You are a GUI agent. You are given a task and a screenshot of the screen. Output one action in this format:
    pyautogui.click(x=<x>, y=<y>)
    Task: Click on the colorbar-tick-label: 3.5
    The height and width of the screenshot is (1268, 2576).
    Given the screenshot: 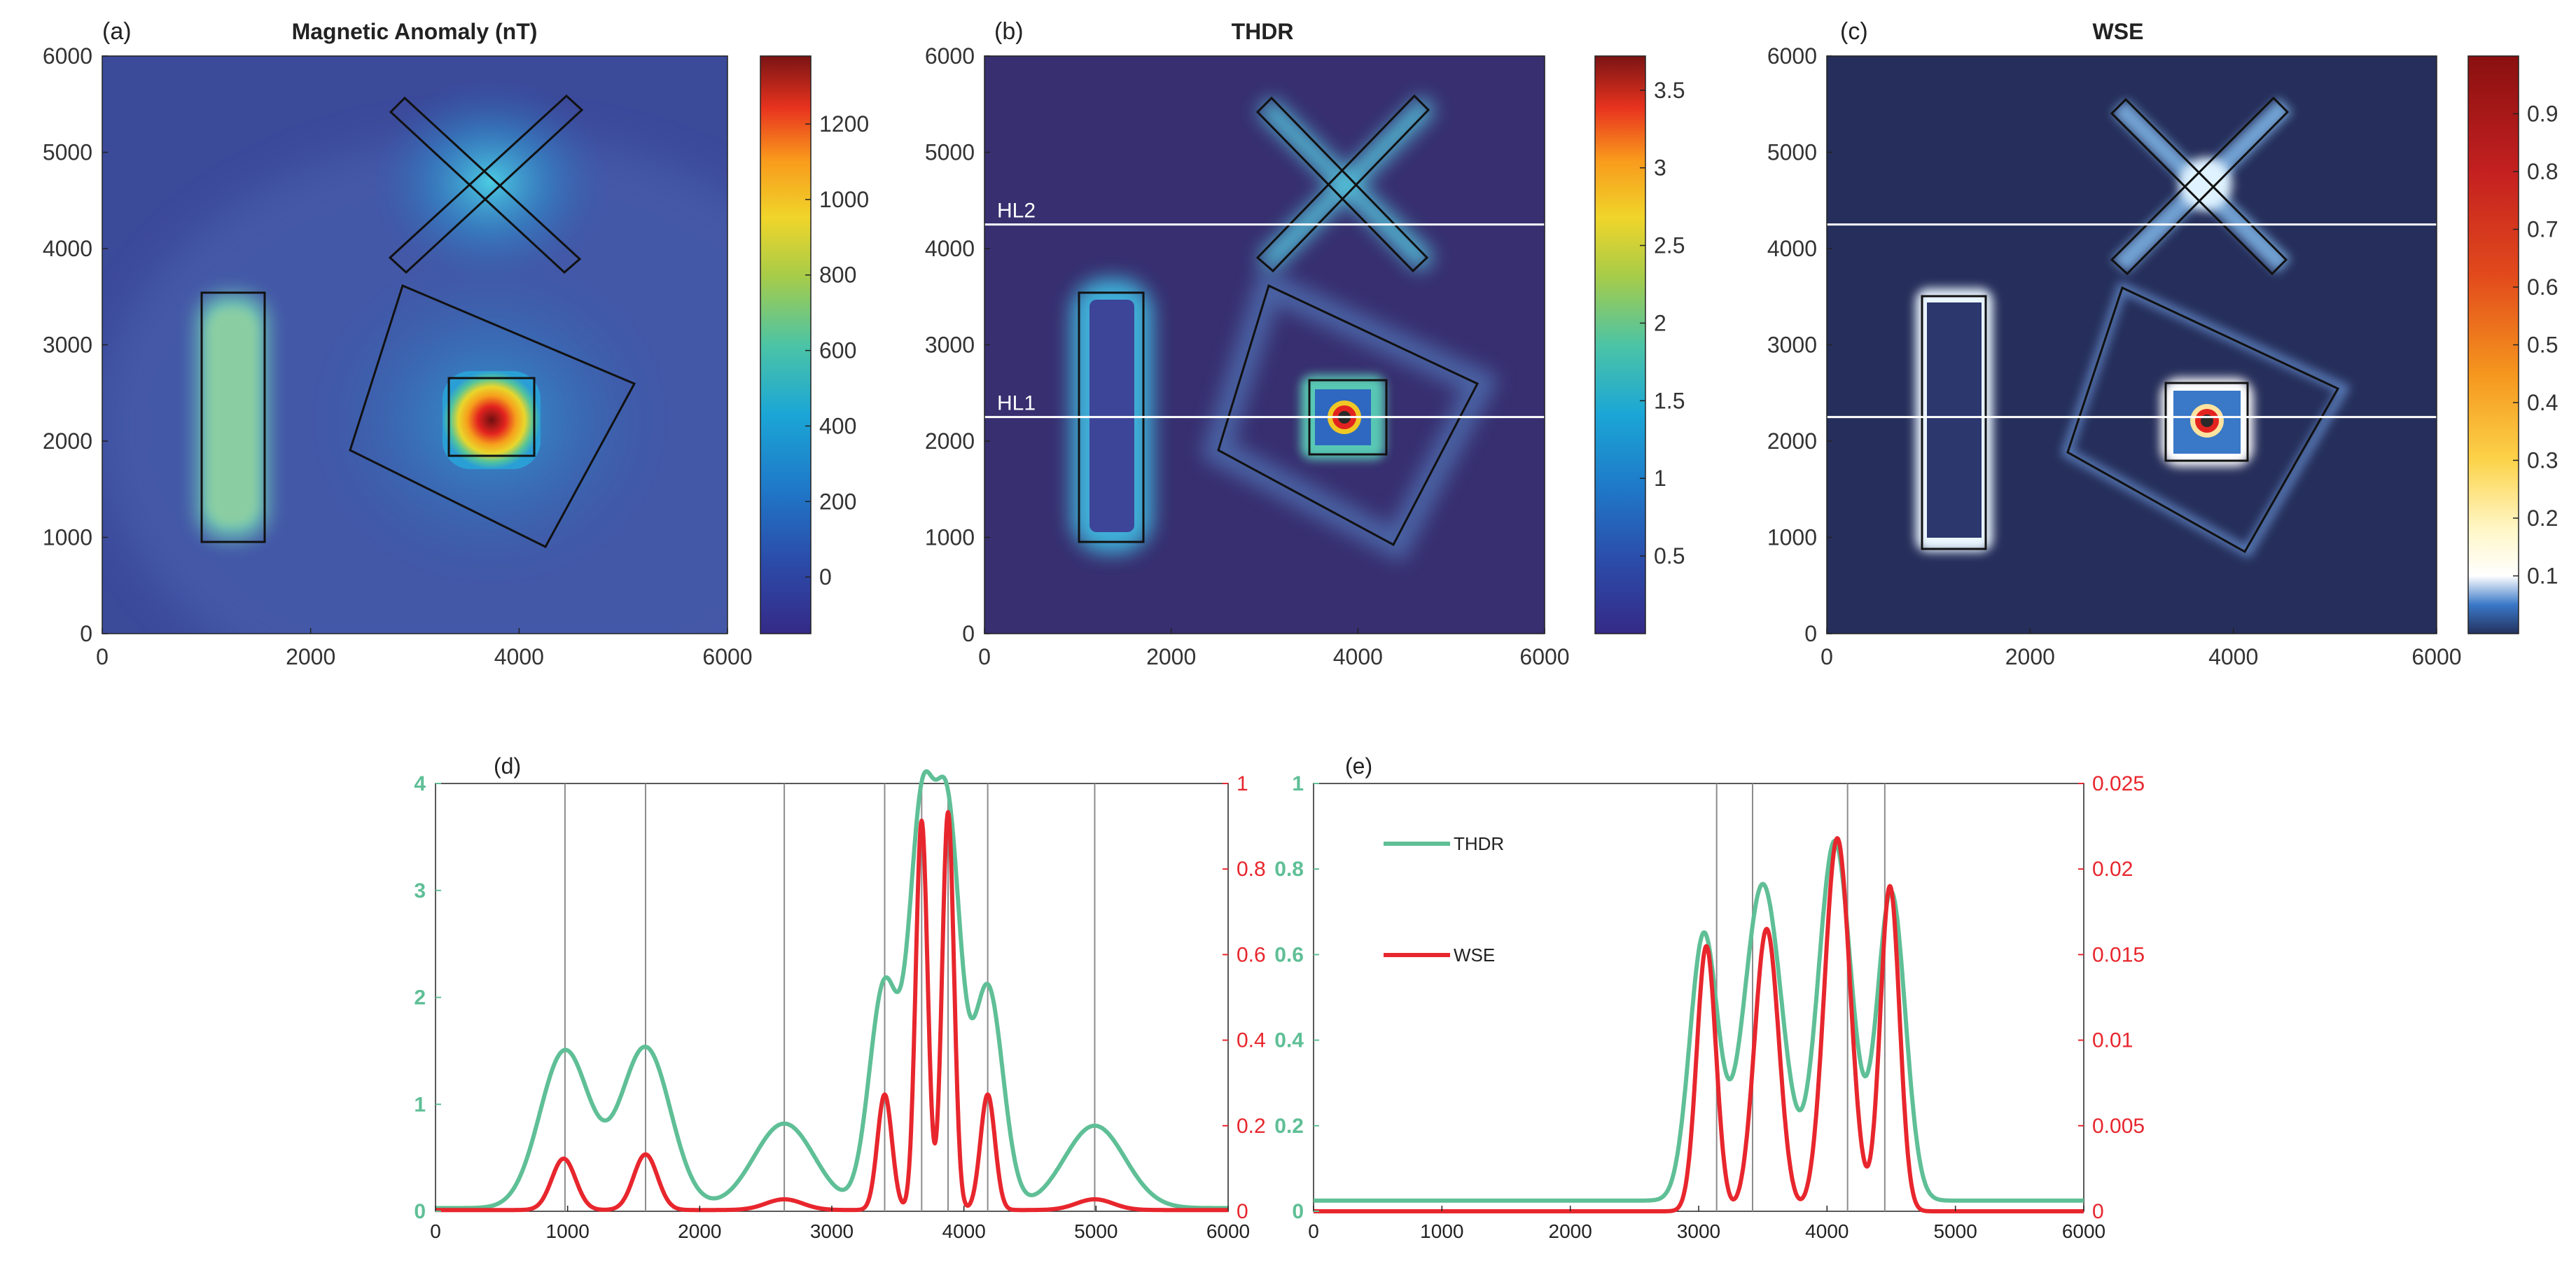 What is the action you would take?
    pyautogui.click(x=1669, y=91)
    